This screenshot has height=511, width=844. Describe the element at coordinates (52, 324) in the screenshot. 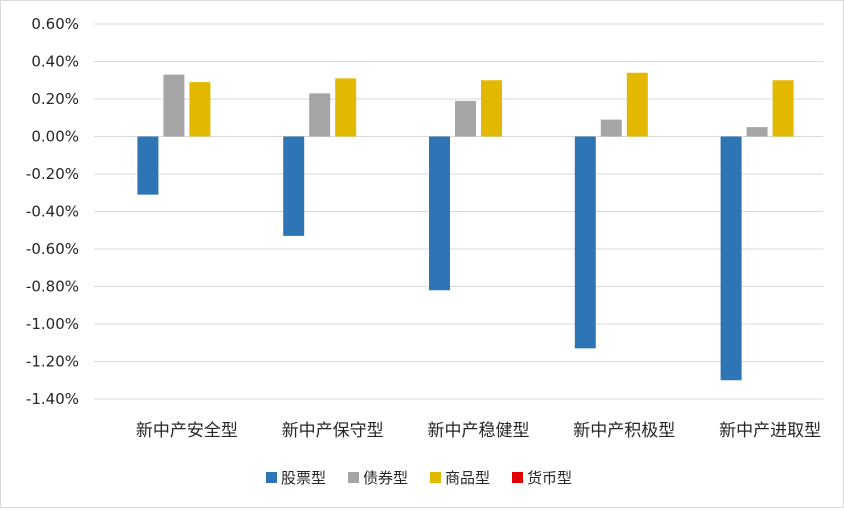

I see `y-tick-label: -1.00%` at that location.